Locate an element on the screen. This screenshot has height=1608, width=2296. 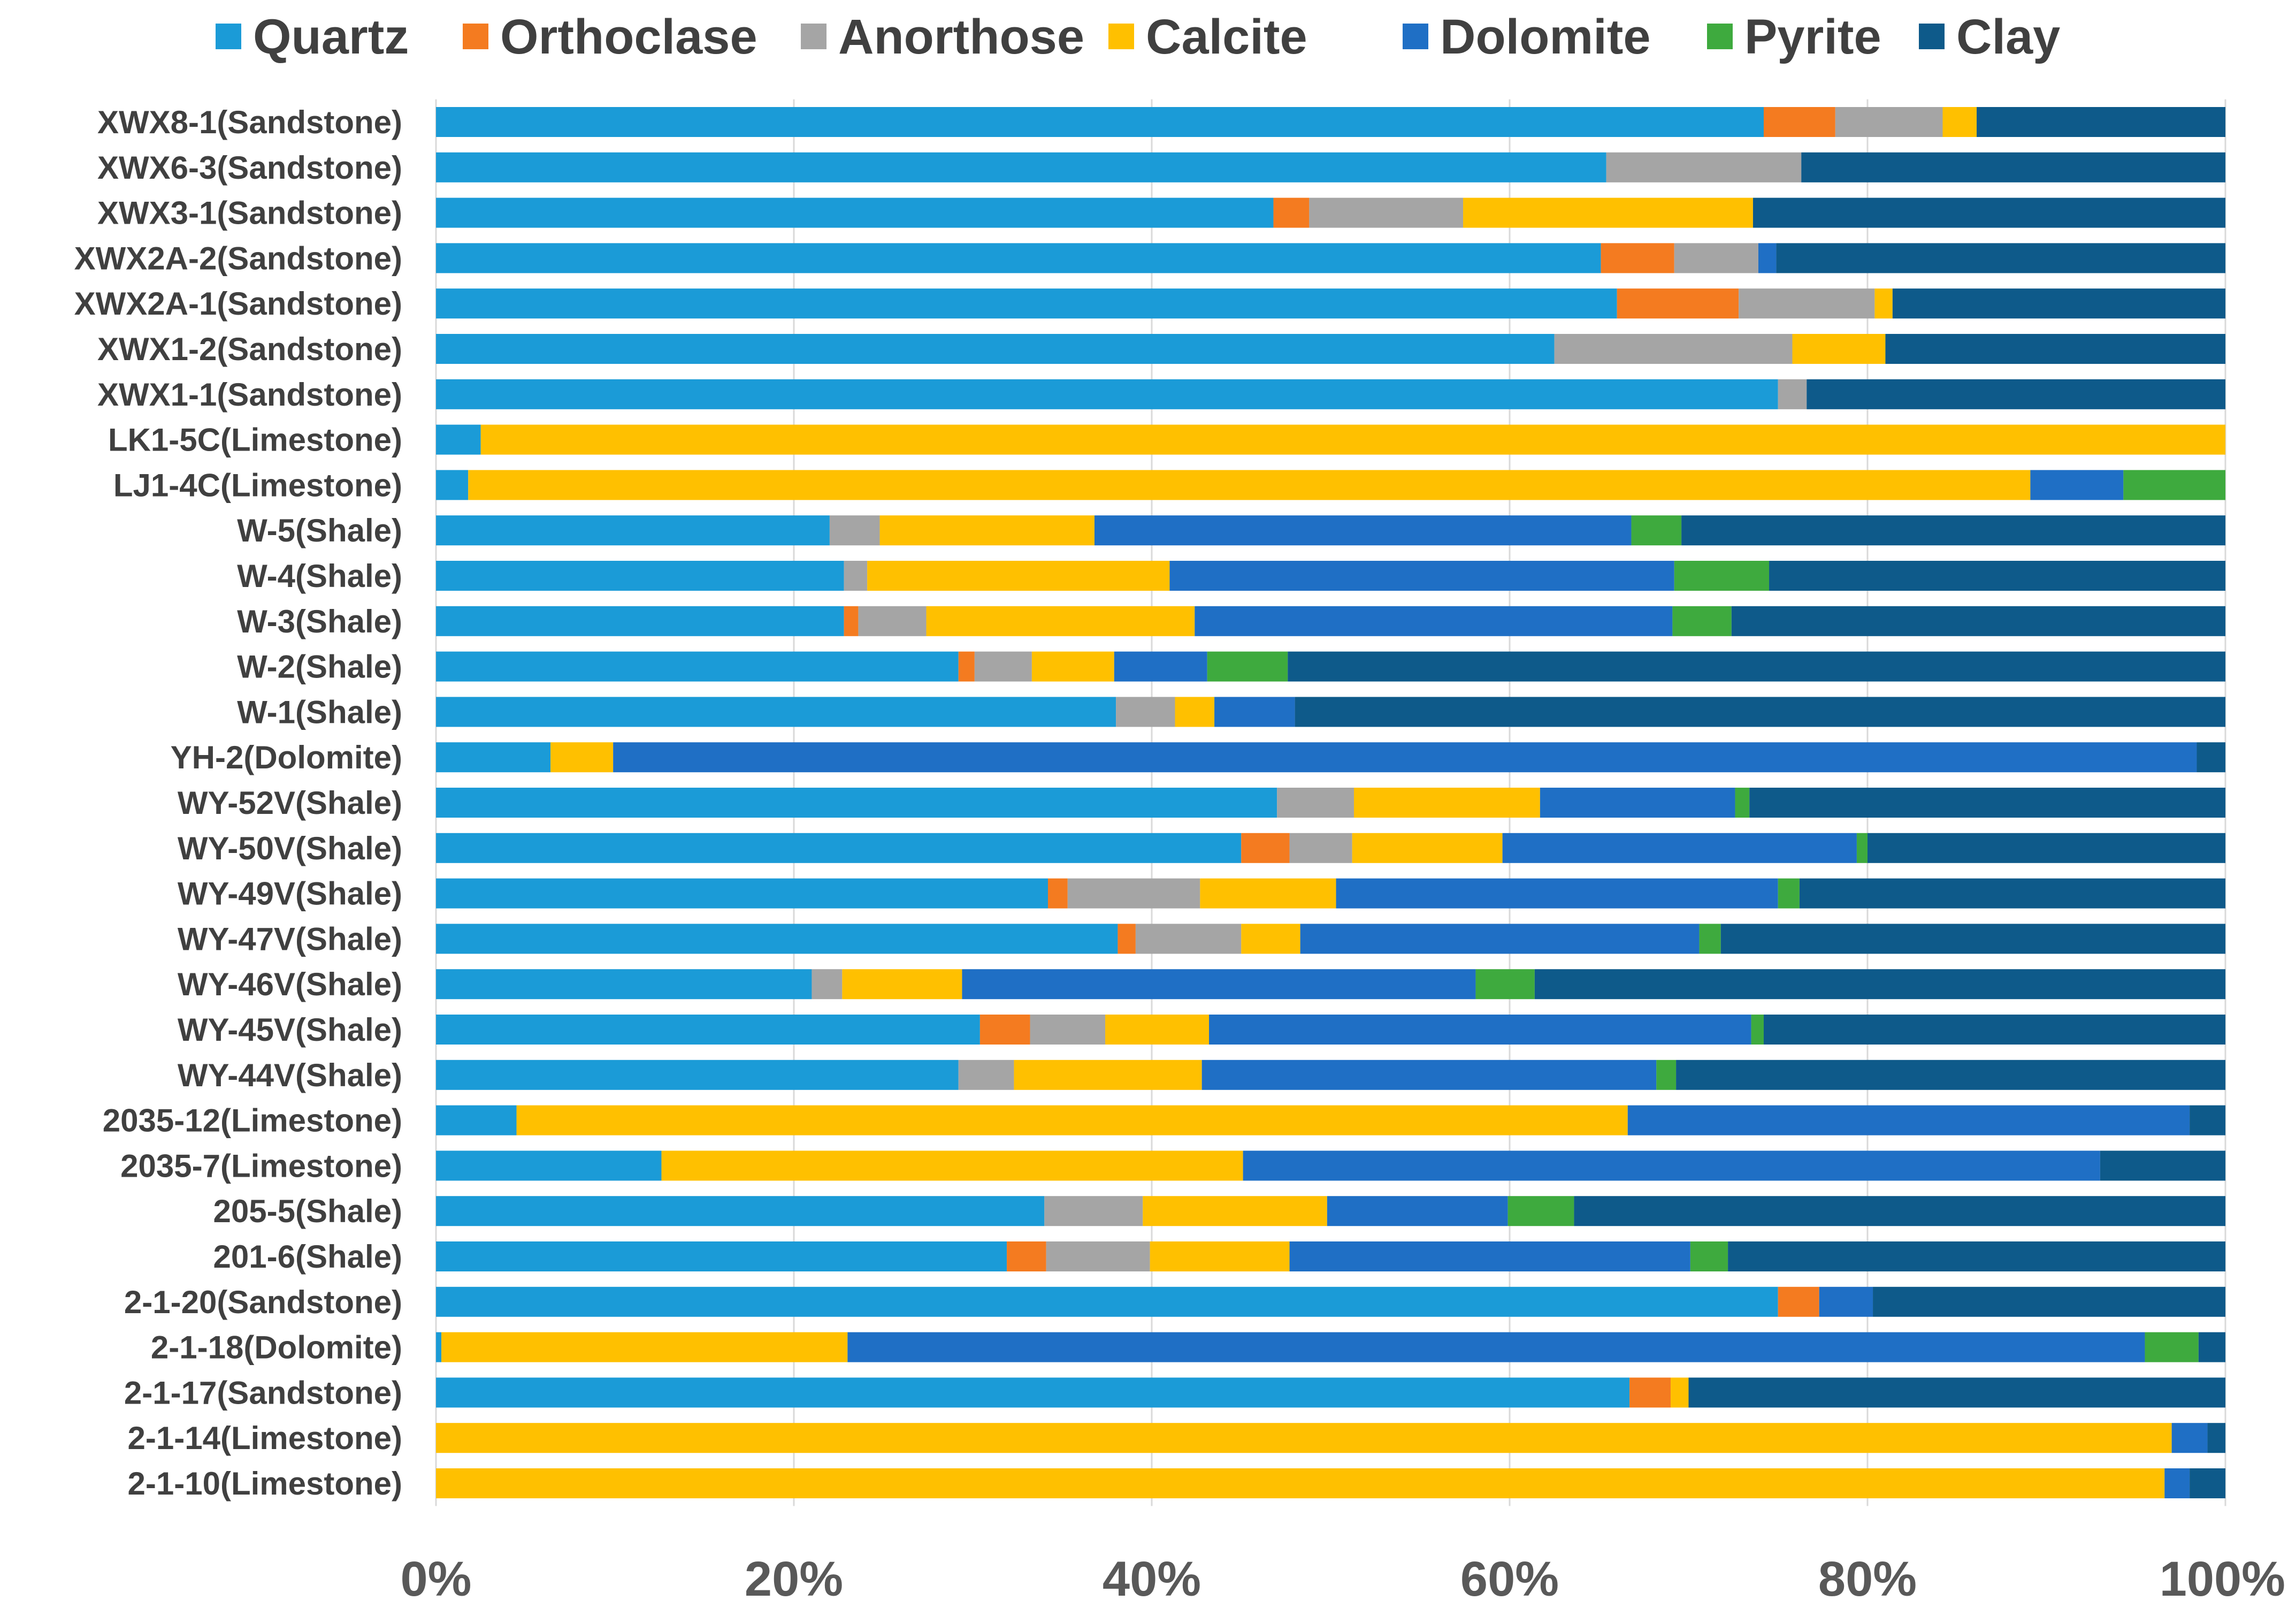
legend-label-quartz: Quartz is located at coordinates (331, 37).